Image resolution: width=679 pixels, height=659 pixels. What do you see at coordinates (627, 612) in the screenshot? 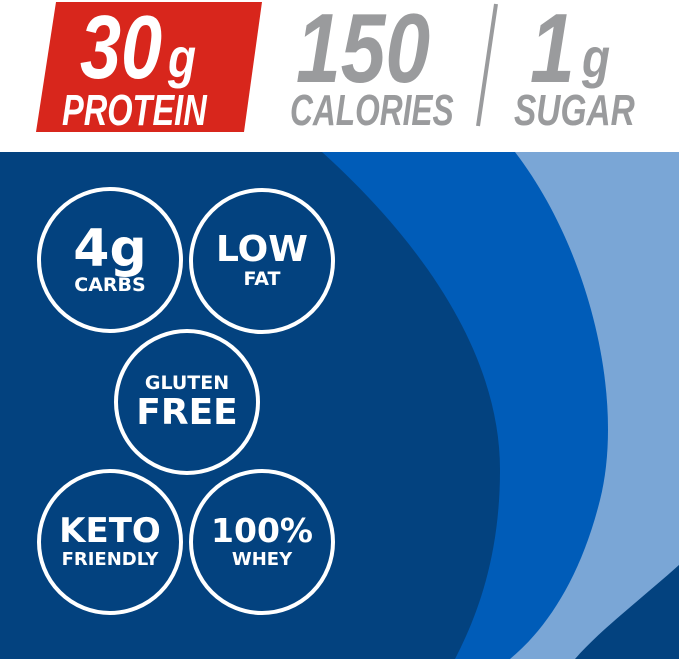
I see `navy-corner` at bounding box center [627, 612].